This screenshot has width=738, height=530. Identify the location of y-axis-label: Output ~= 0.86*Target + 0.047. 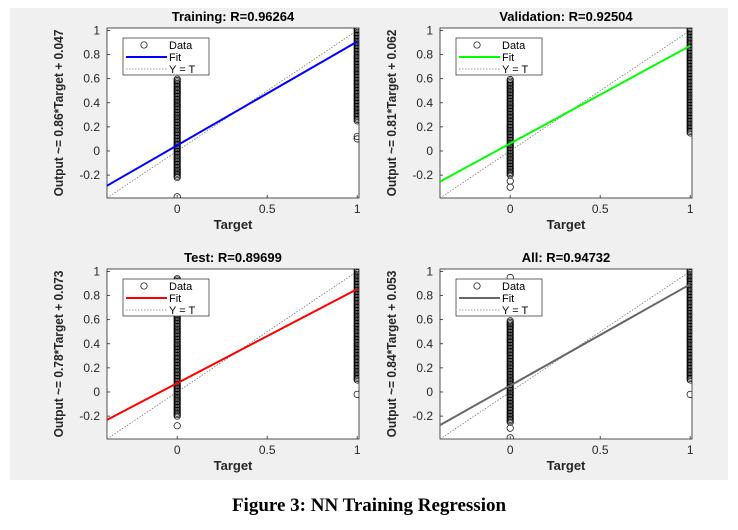
(59, 113).